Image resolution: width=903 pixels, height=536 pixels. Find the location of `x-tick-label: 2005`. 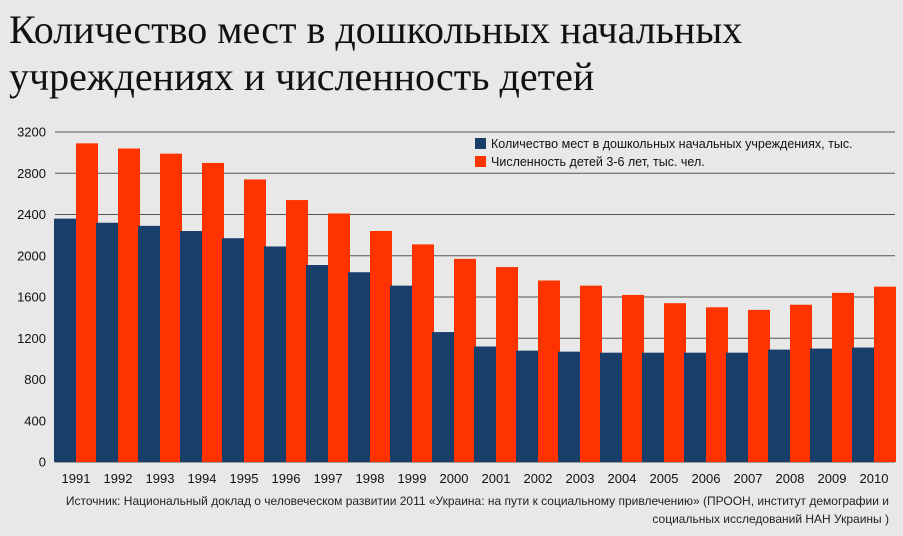

x-tick-label: 2005 is located at coordinates (664, 478).